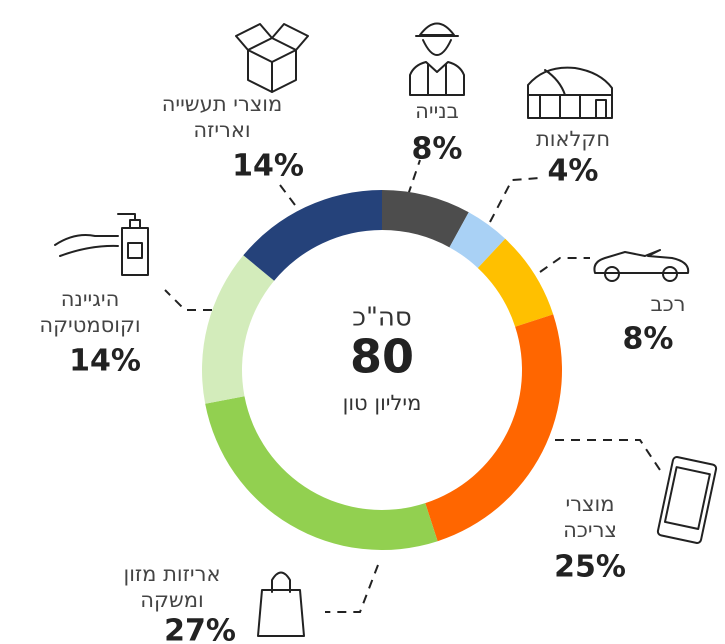 Image resolution: width=725 pixels, height=644 pixels. Describe the element at coordinates (222, 104) in the screenshot. I see `category-label: מוצרי תעשייה` at that location.